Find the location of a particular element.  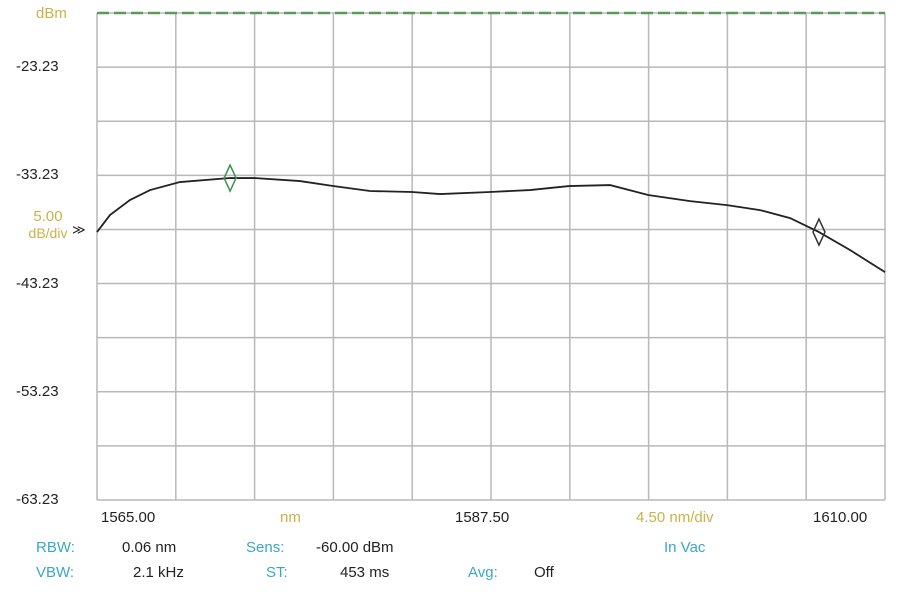

y-scale-label: 5.00 dB/div is located at coordinates (48, 224).